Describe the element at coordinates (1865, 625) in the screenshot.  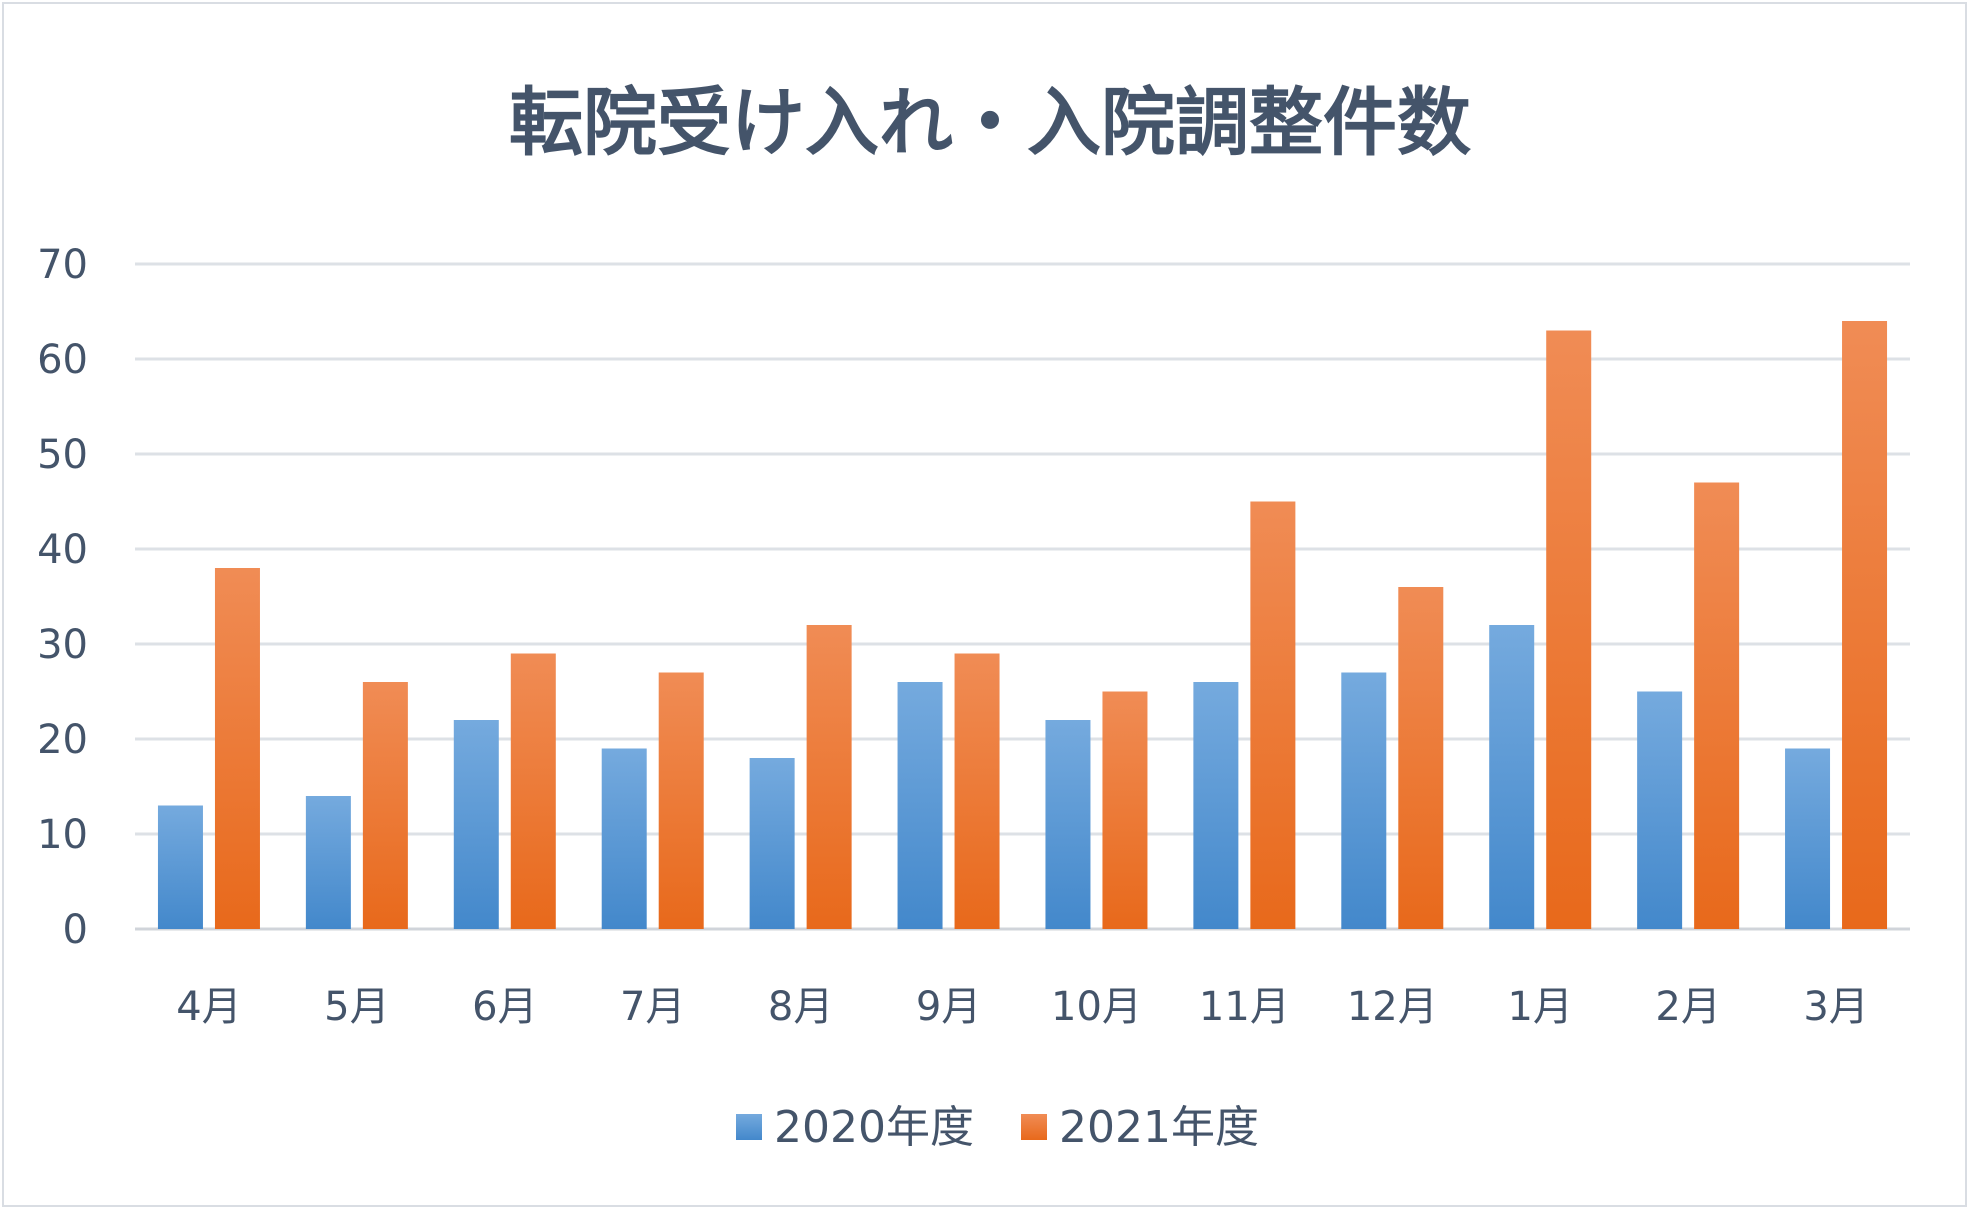
I see `bar-2021年度-3月` at that location.